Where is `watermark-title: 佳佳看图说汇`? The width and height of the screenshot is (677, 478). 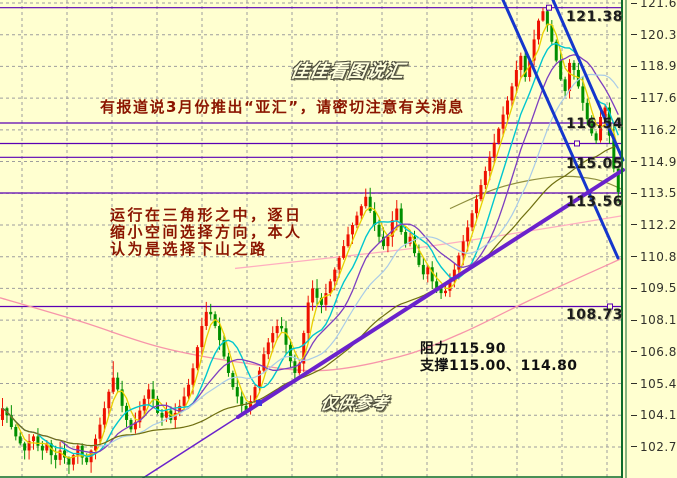
watermark-title: 佳佳看图说汇 is located at coordinates (347, 71).